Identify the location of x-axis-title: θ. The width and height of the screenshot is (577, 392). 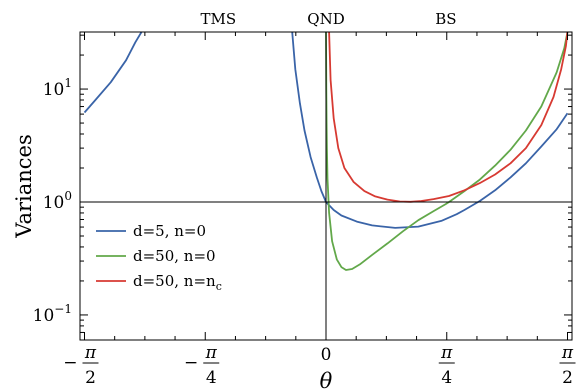
(326, 380).